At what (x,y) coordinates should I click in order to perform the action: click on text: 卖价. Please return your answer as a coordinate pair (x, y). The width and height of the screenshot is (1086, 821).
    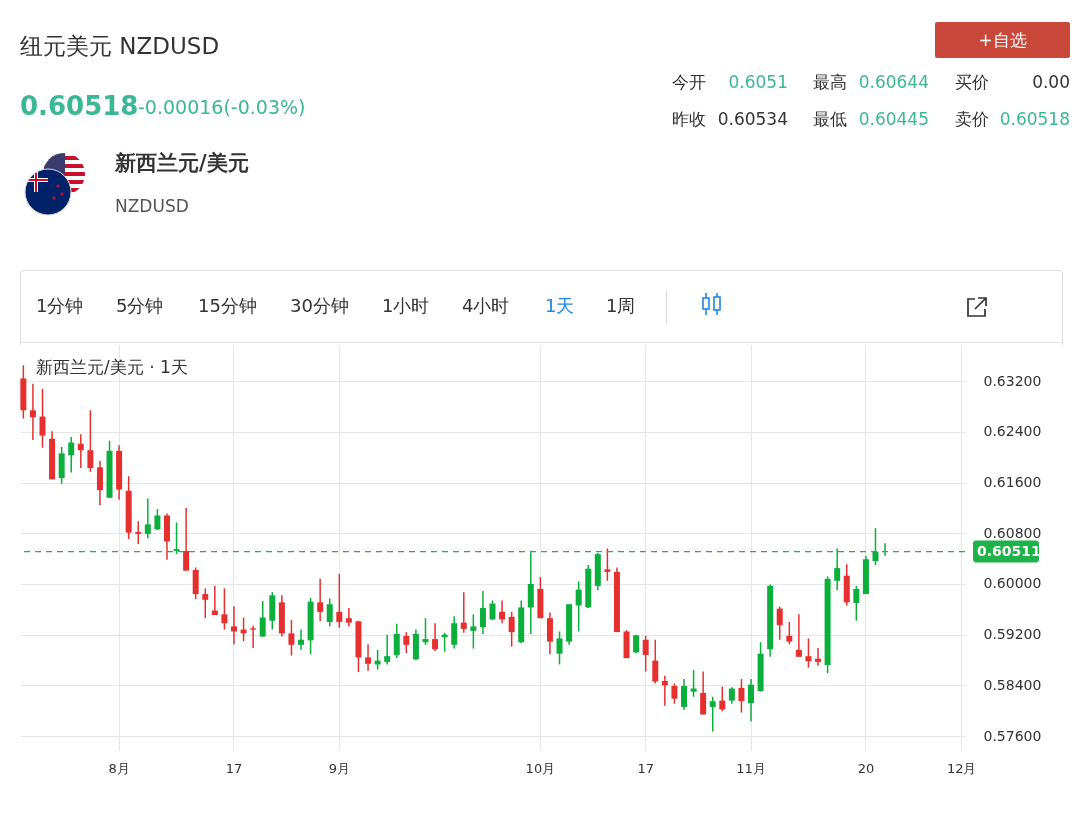
    Looking at the image, I should click on (972, 119).